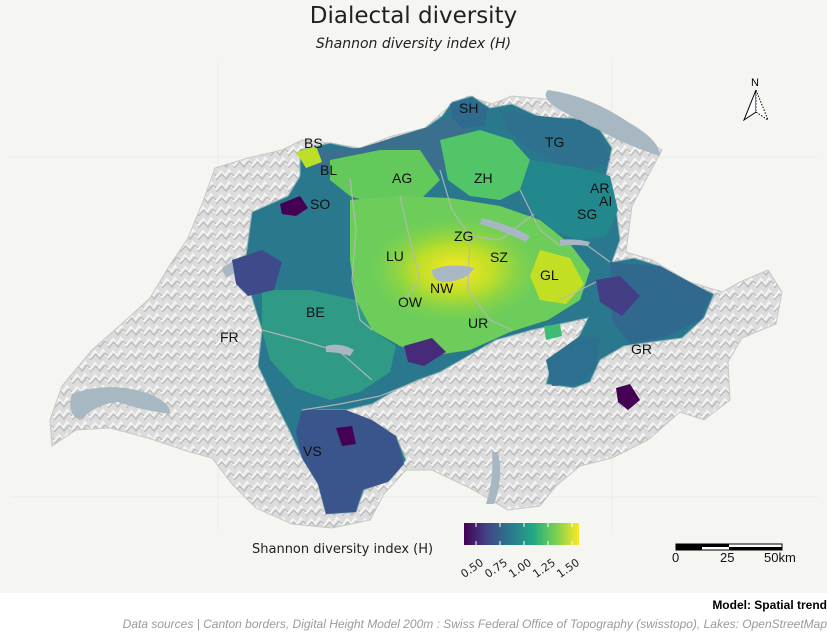 This screenshot has height=634, width=827. I want to click on canton-label: FR, so click(229, 337).